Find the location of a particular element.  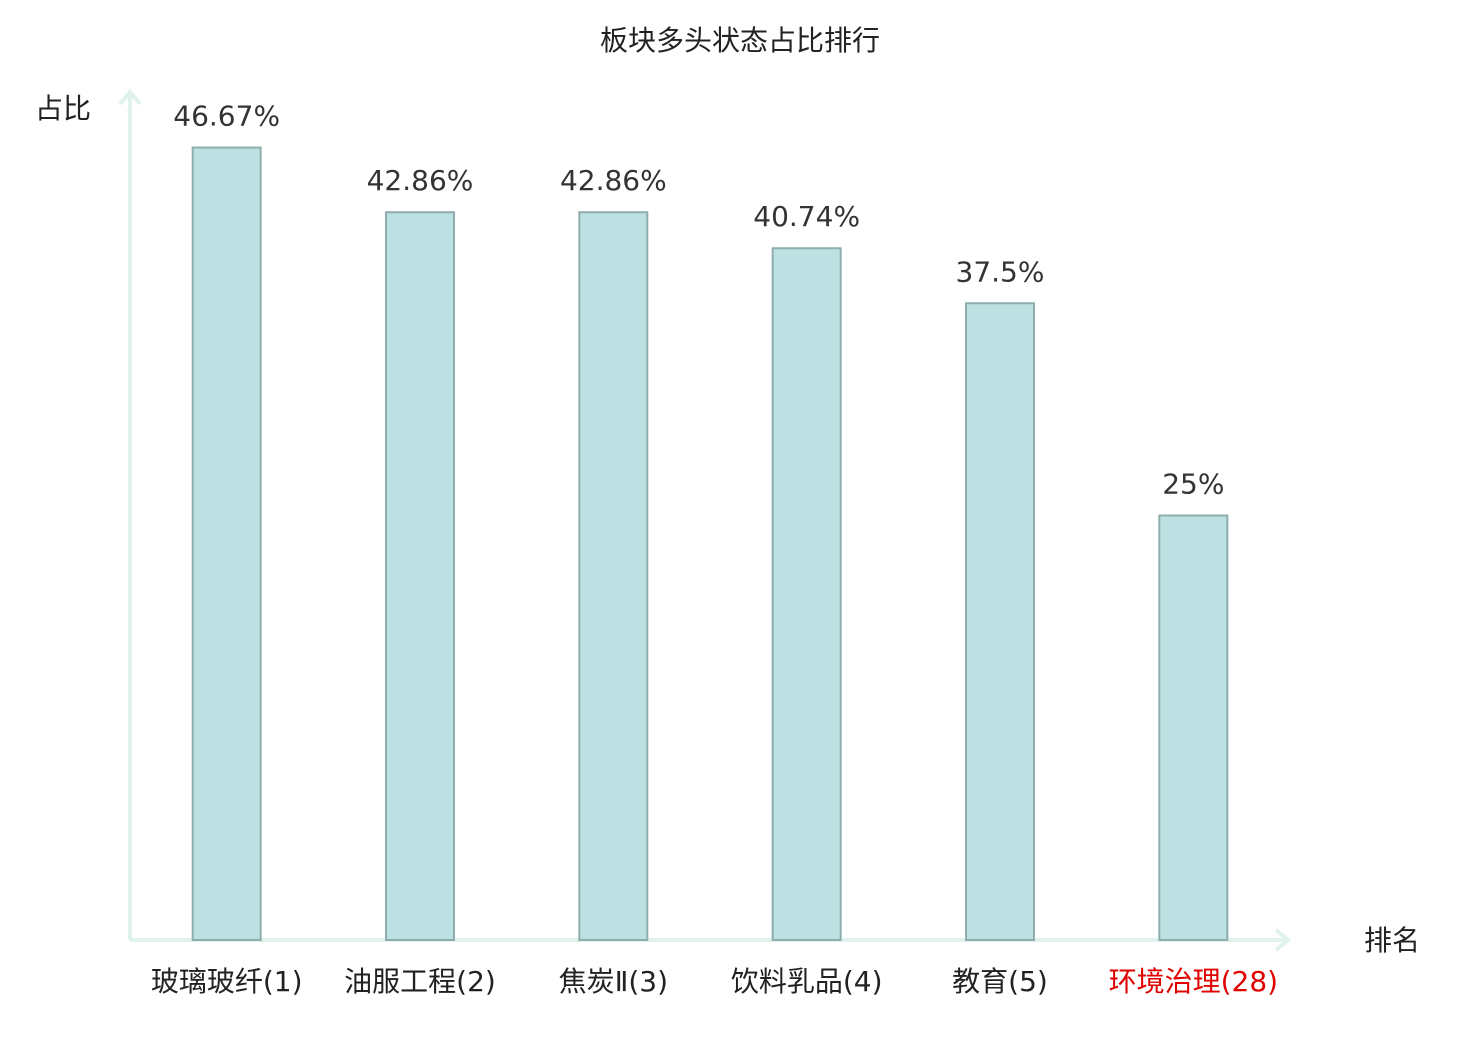

x-tick-label: 饮料乳品(4) is located at coordinates (807, 981).